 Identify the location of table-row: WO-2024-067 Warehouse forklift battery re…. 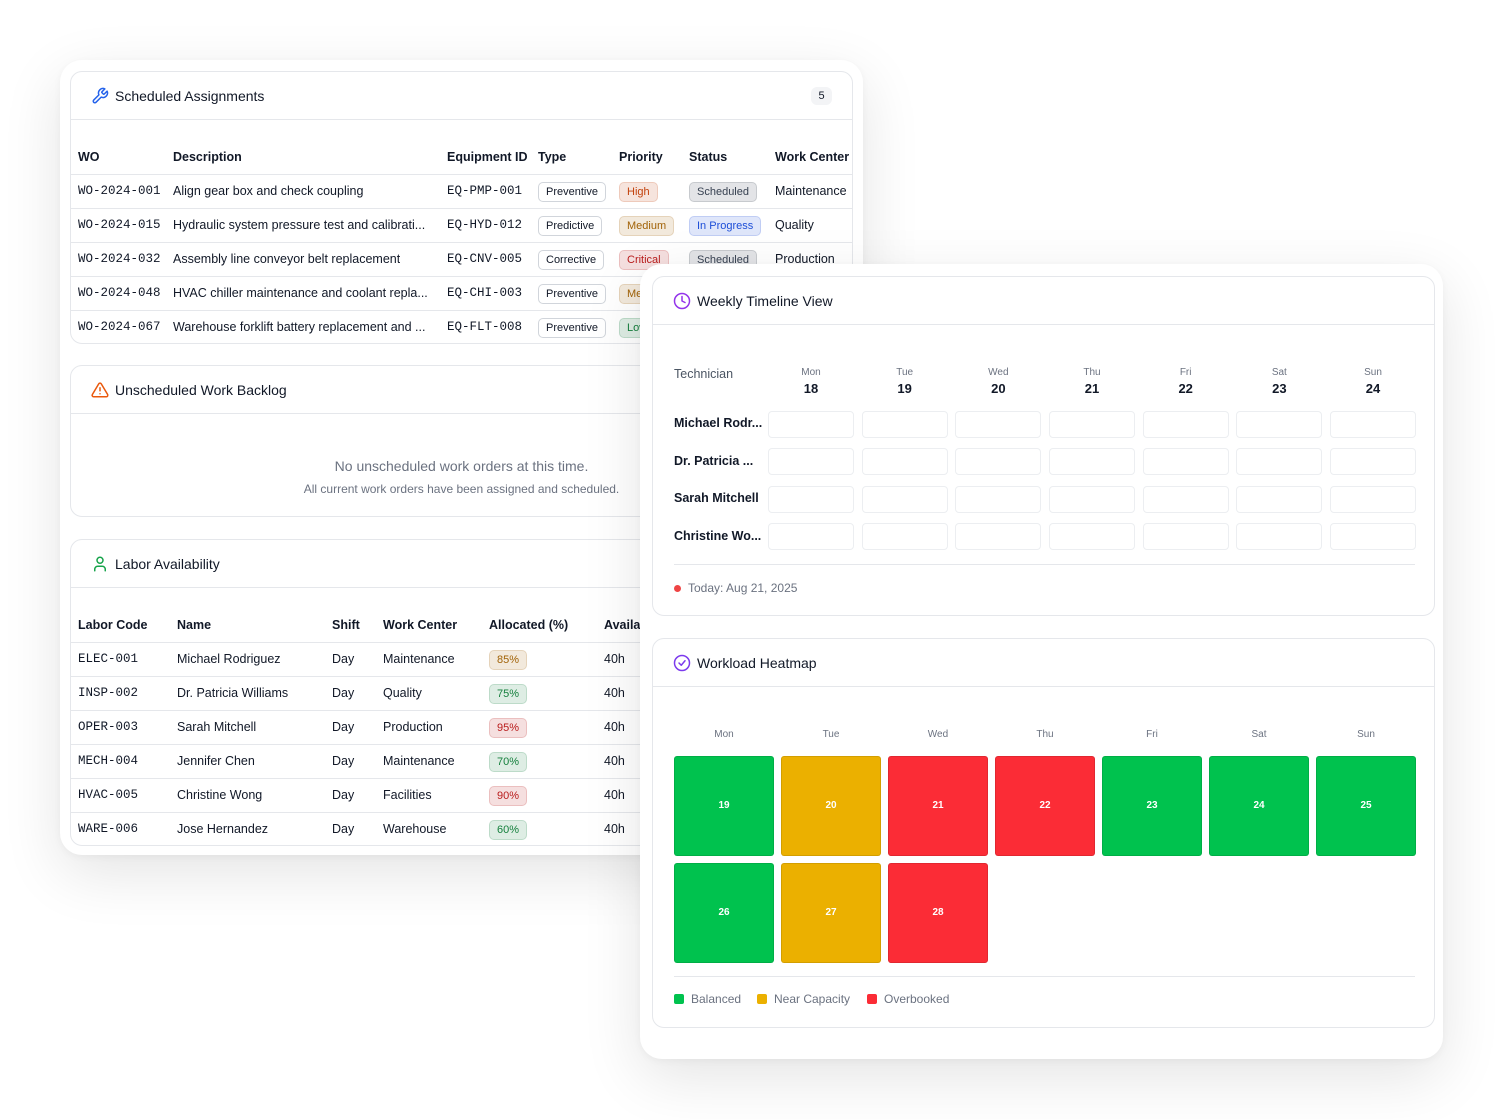
(461, 327).